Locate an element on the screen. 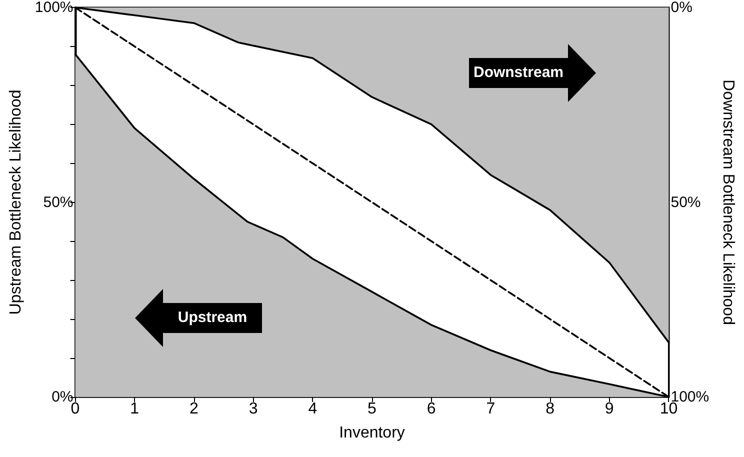 This screenshot has height=457, width=744. y2-axis-title: Downstream Bottleneck Likelihood is located at coordinates (728, 202).